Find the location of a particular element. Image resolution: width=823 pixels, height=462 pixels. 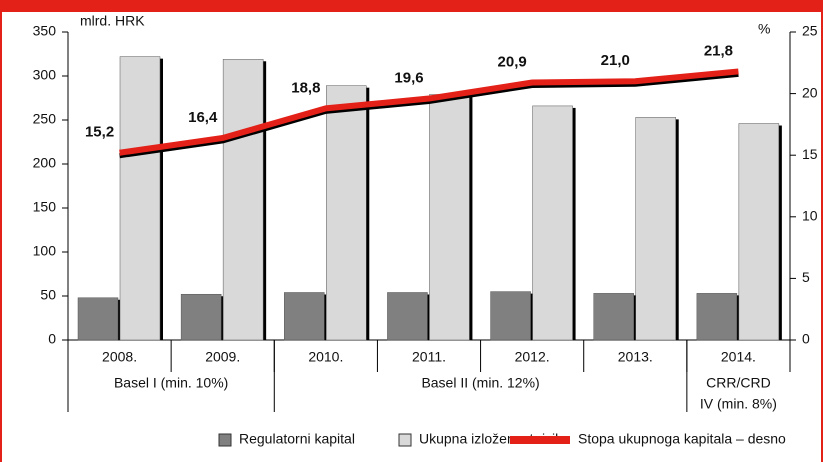

group-label: Basel II (min. 12%) is located at coordinates (480, 383).